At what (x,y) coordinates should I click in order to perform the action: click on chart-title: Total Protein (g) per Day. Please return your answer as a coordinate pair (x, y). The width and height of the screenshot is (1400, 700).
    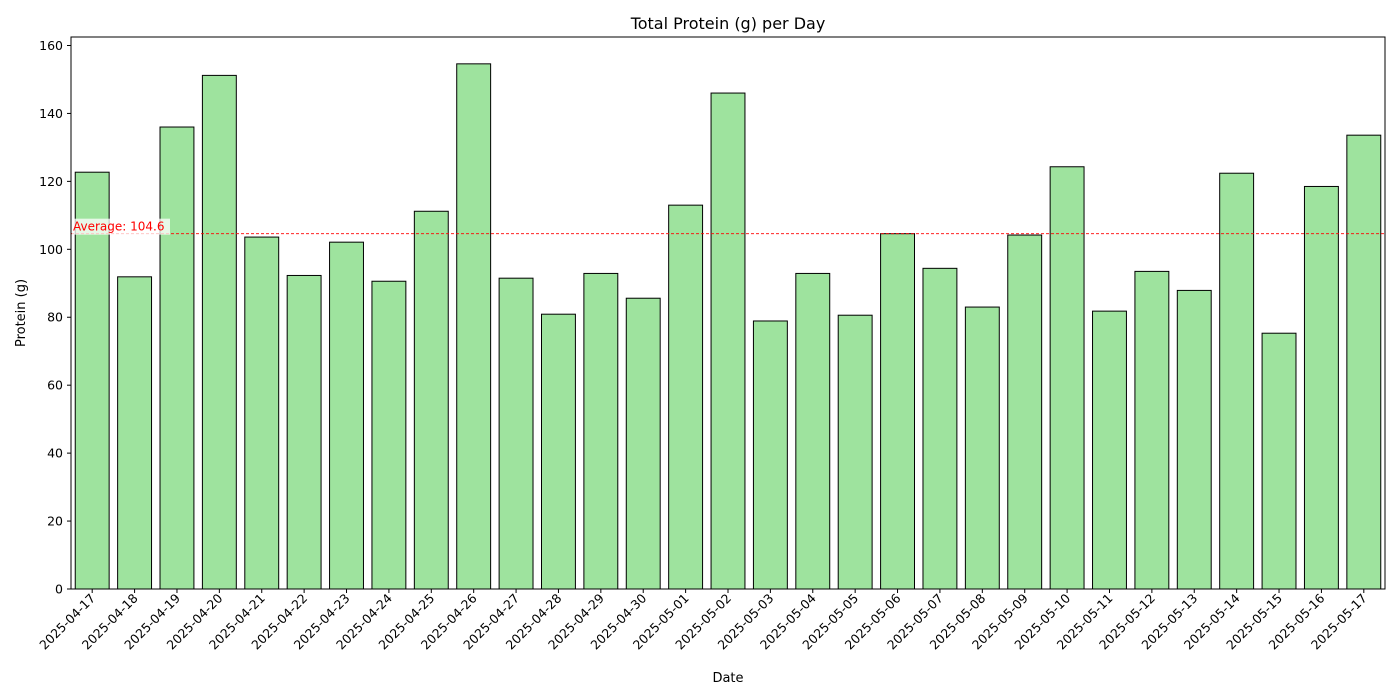
    Looking at the image, I should click on (728, 23).